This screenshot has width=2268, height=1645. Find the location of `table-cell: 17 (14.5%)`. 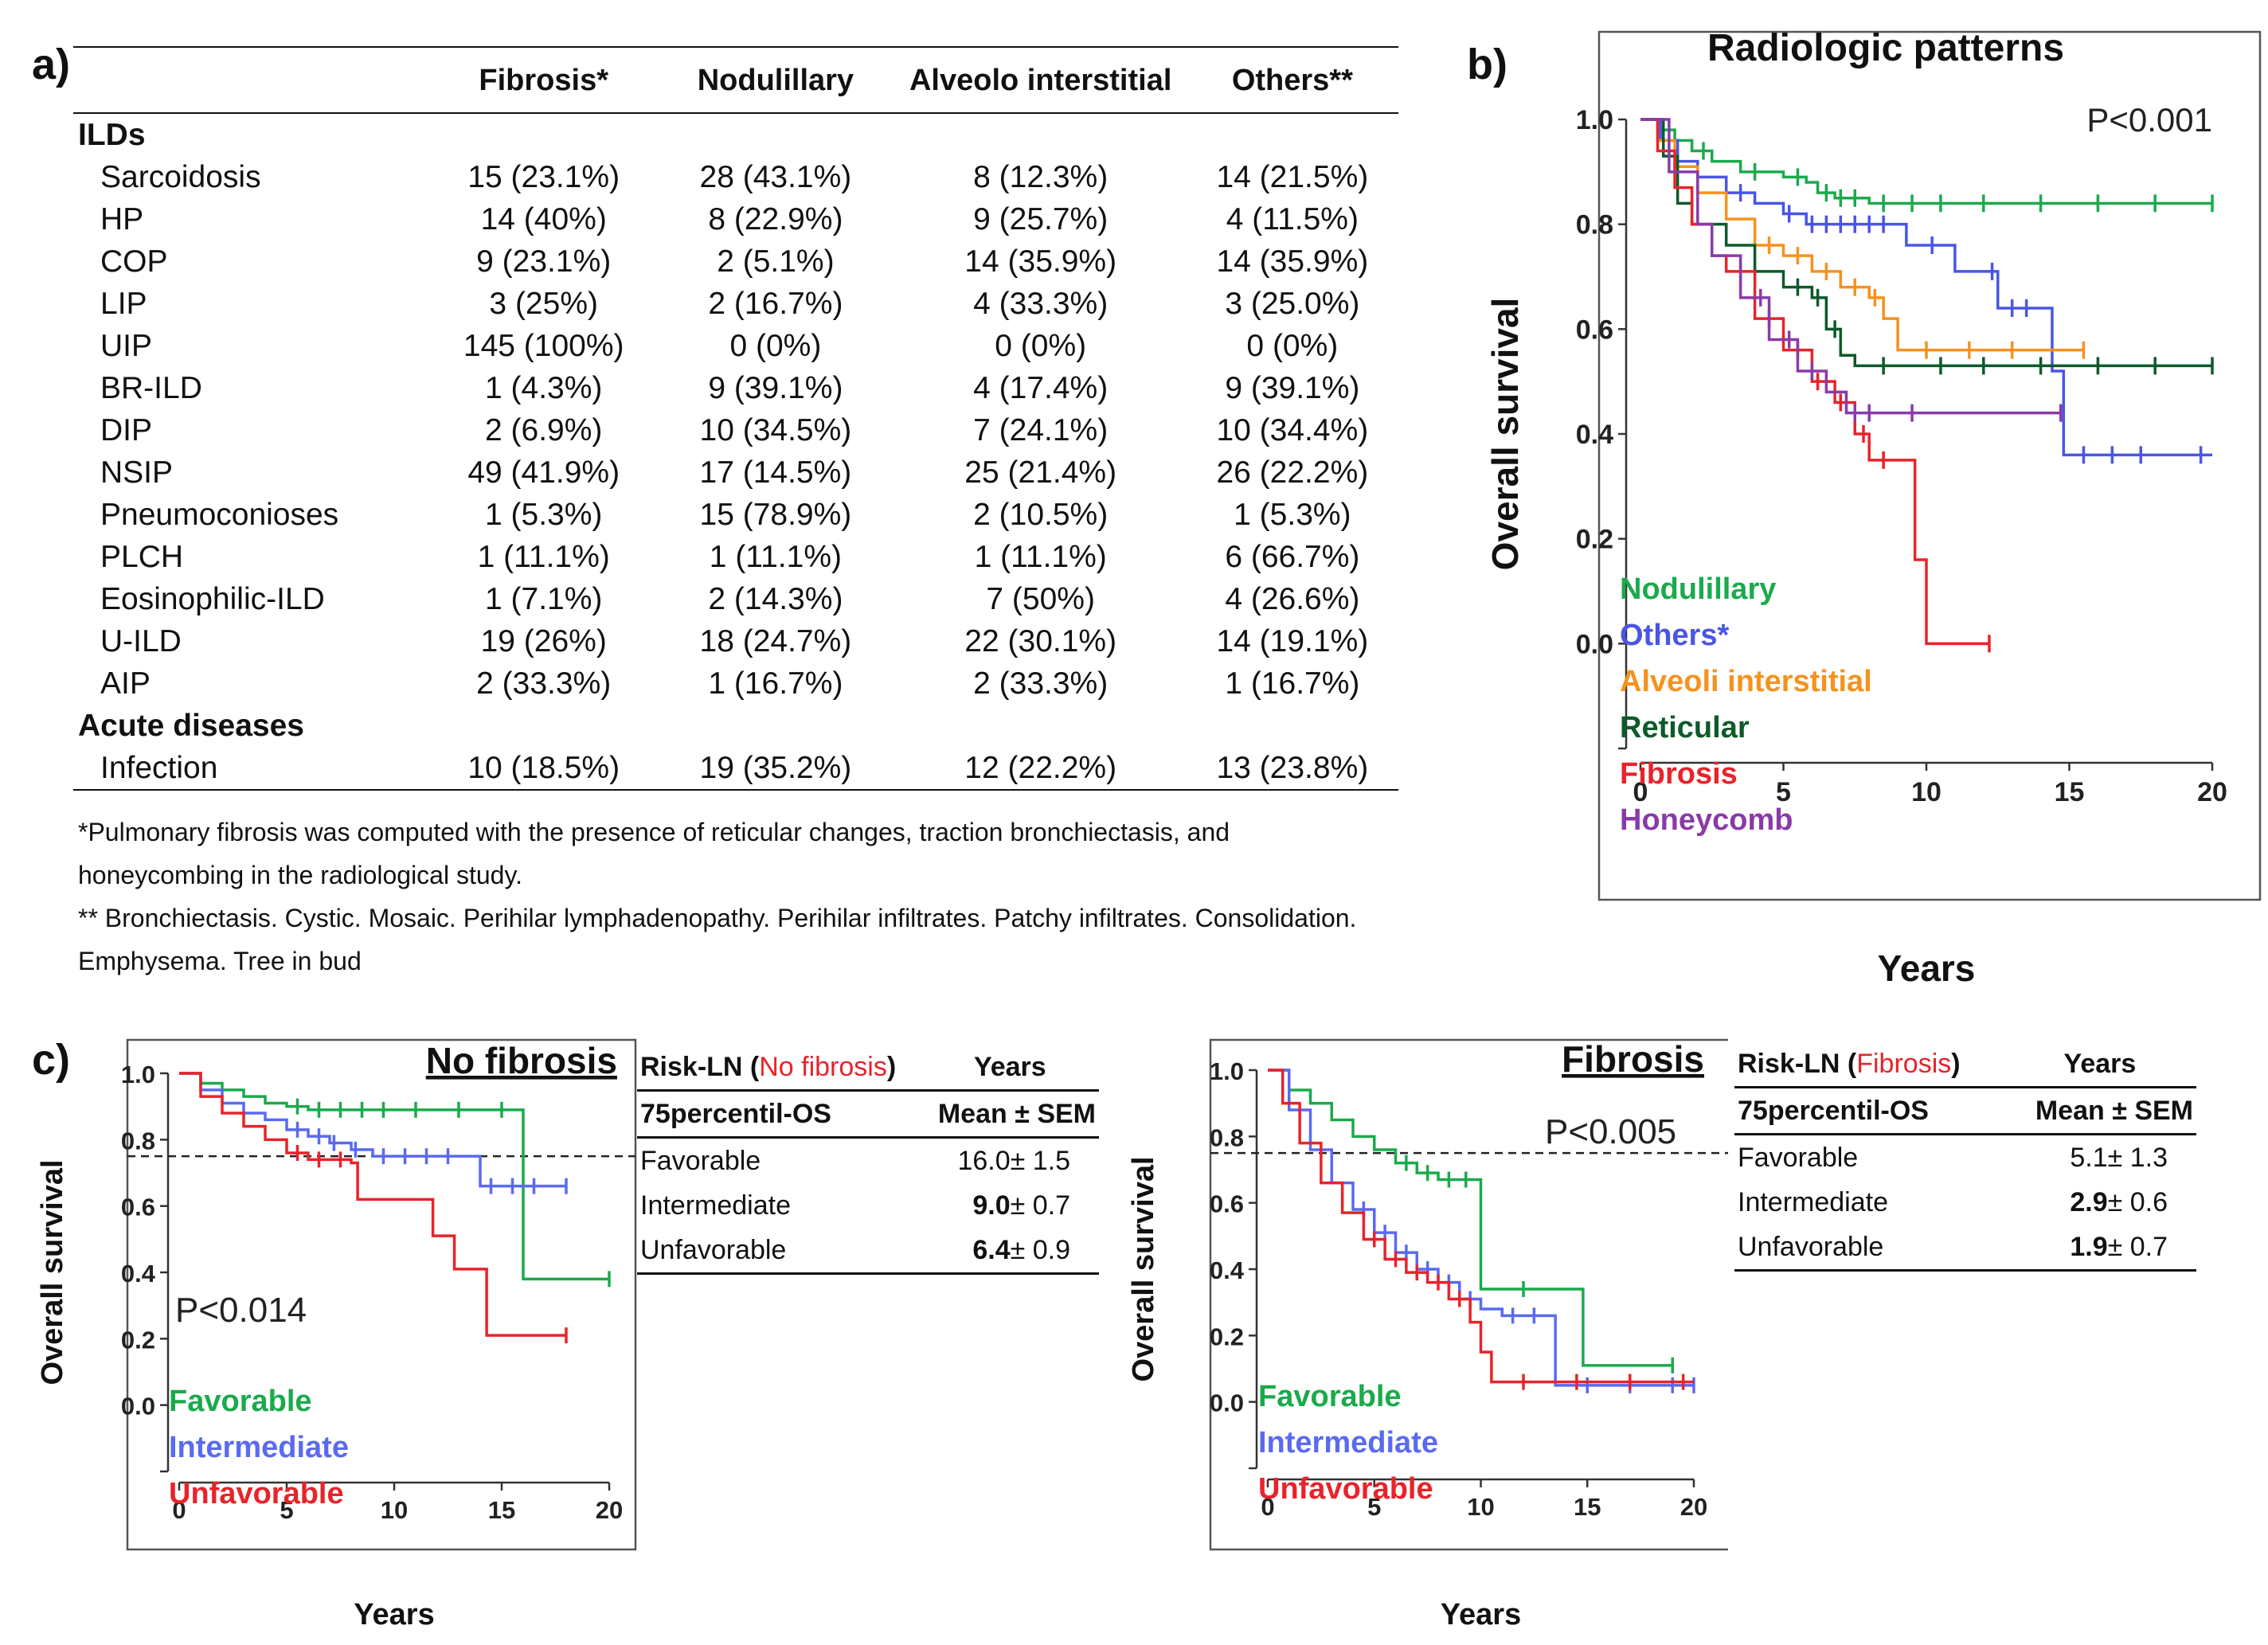

table-cell: 17 (14.5%) is located at coordinates (775, 472).